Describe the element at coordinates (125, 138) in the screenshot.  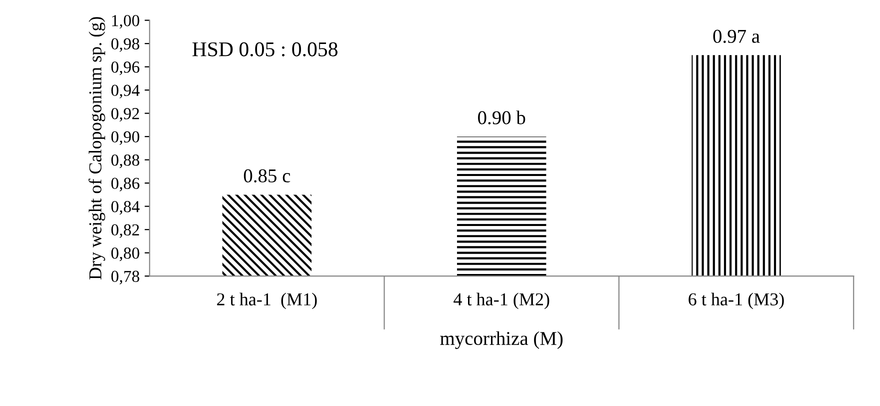
I see `y-tick-label: 0,90` at that location.